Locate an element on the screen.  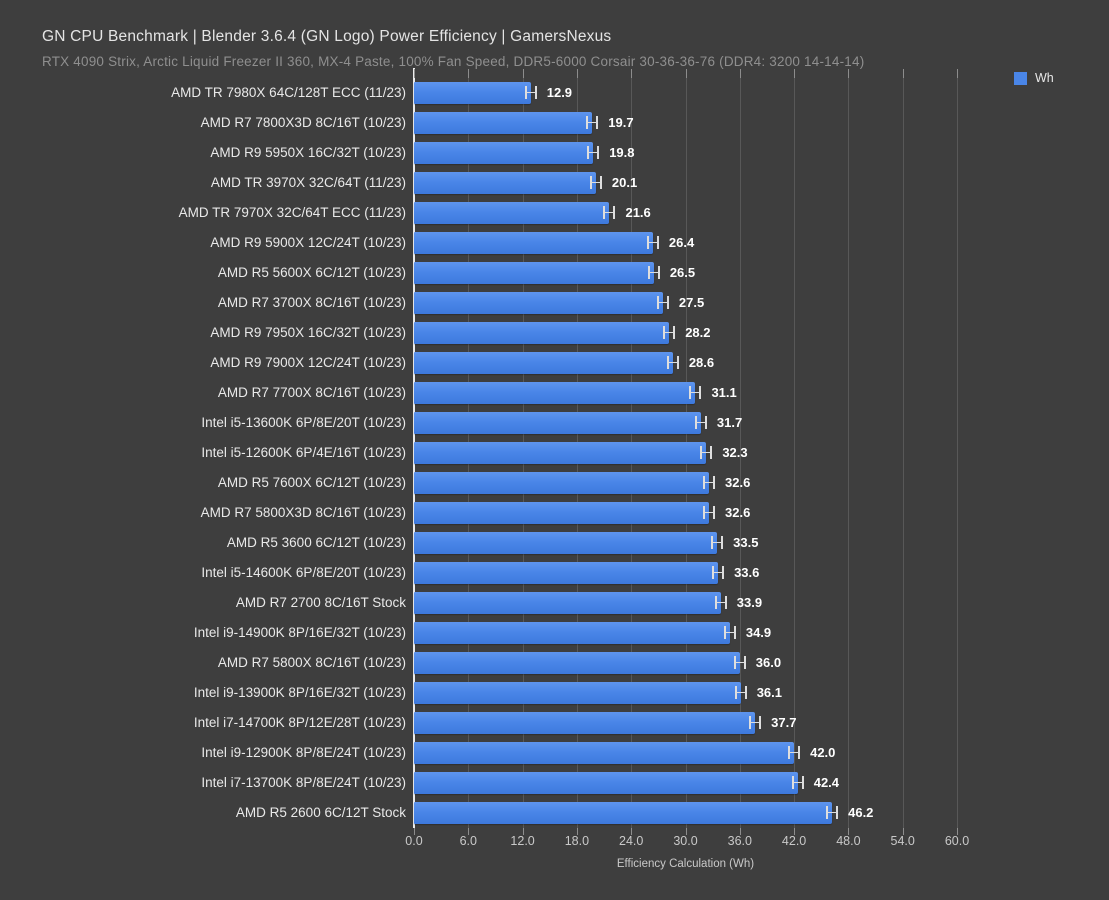
bar-row: AMD R7 7800X3D 8C/16T (10/23) 19.7 is located at coordinates (554, 123).